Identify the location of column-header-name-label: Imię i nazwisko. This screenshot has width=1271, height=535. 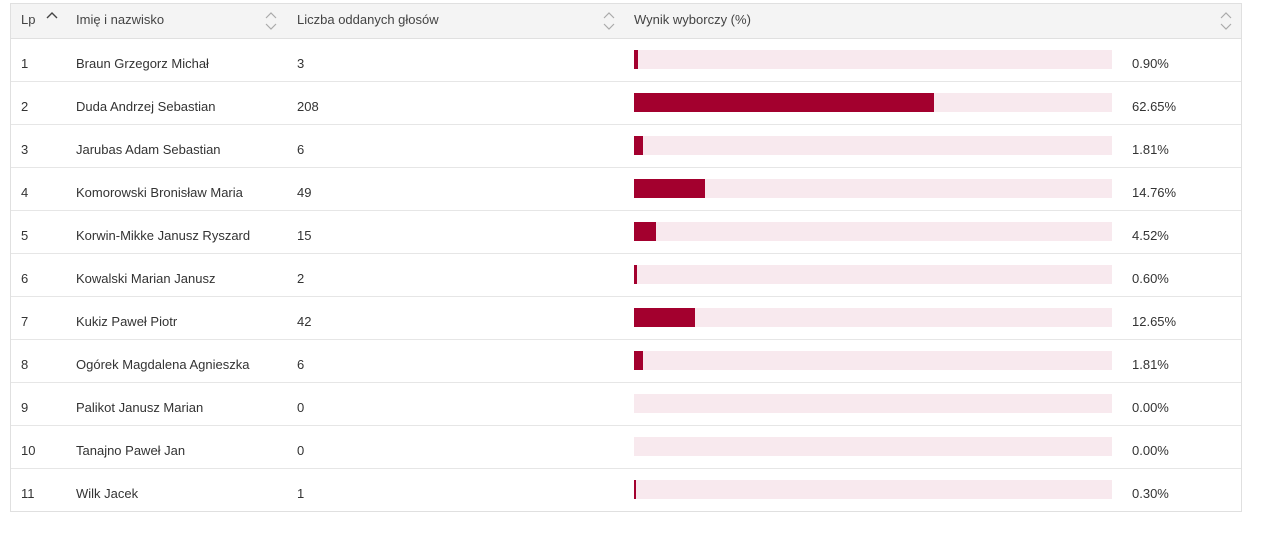
(120, 19).